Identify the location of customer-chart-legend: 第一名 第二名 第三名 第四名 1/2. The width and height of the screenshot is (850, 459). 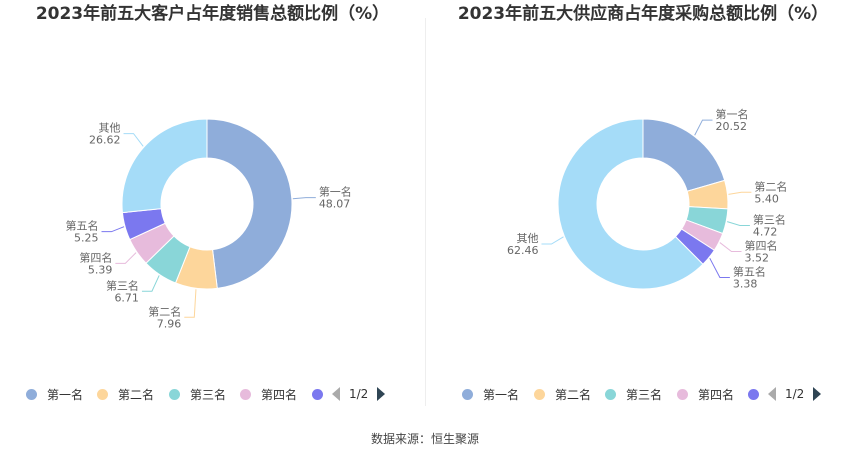
(212, 394).